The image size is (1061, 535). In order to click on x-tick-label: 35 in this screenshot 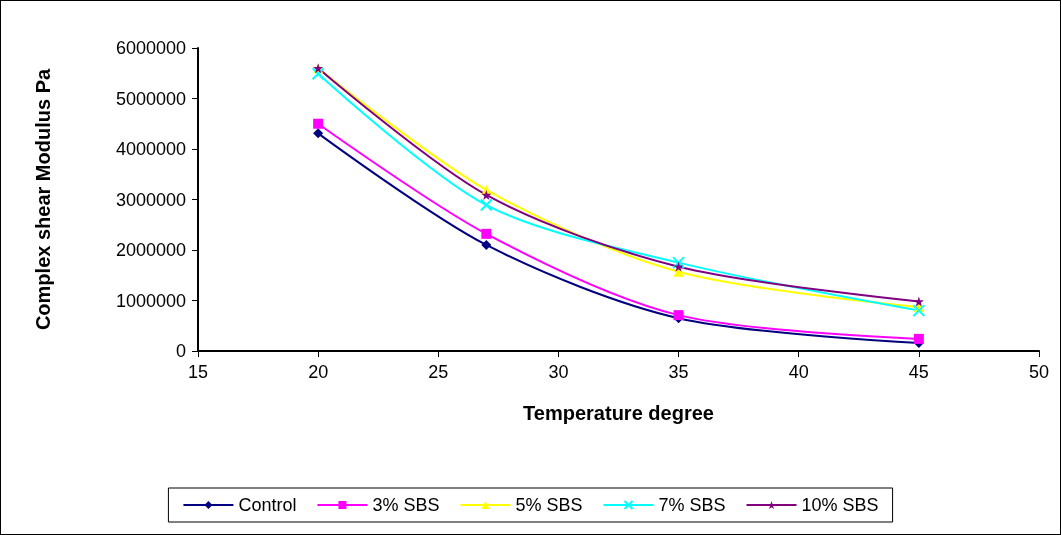, I will do `click(678, 372)`.